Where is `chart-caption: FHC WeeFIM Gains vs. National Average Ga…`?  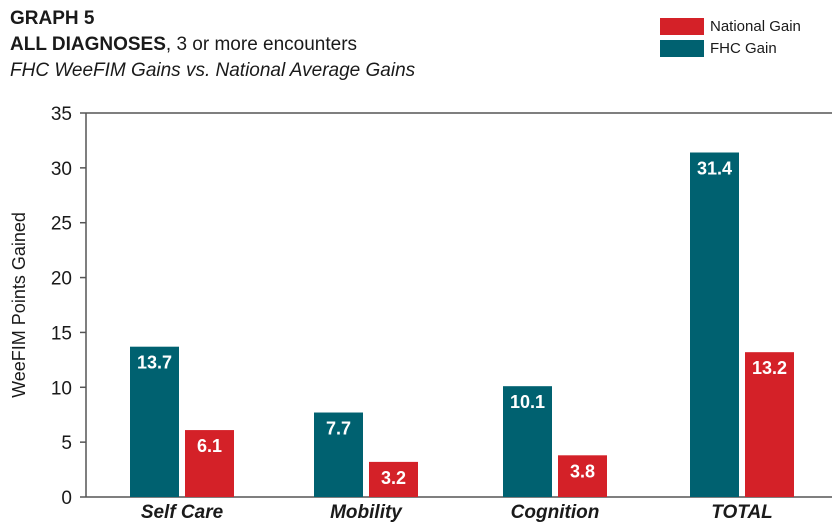
chart-caption: FHC WeeFIM Gains vs. National Average Ga… is located at coordinates (213, 70).